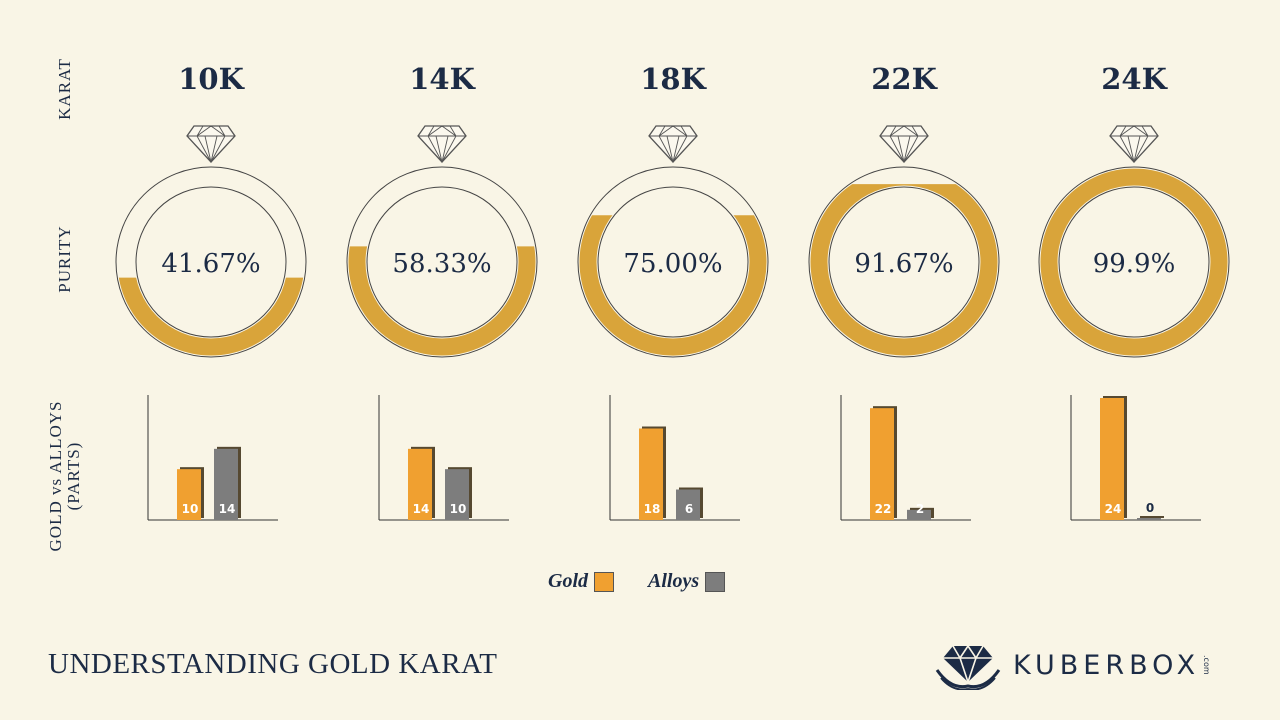  I want to click on alloys-bar-14k, so click(457, 494).